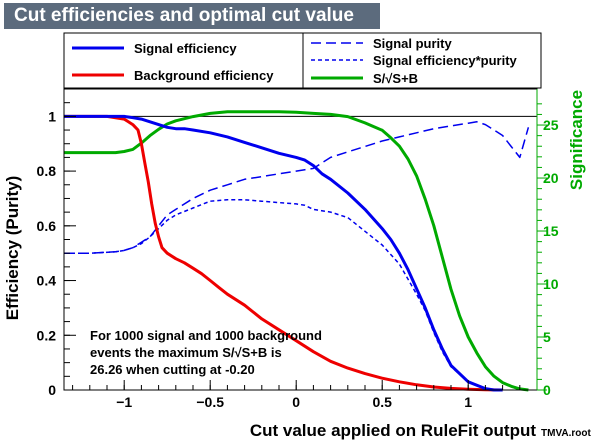  What do you see at coordinates (551, 231) in the screenshot?
I see `y2-tick-label: 15` at bounding box center [551, 231].